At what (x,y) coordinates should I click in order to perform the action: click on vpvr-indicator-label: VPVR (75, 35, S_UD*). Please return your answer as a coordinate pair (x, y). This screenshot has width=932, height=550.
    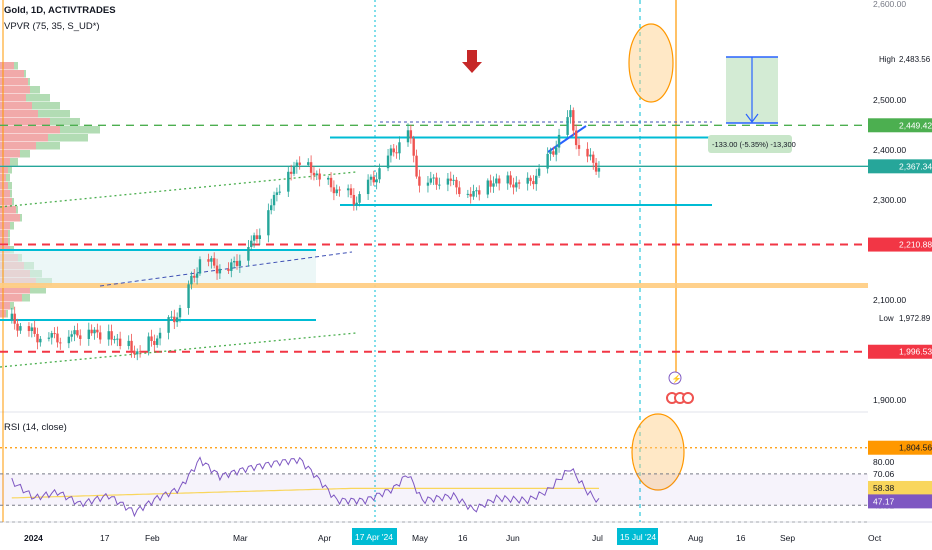
    Looking at the image, I should click on (52, 26).